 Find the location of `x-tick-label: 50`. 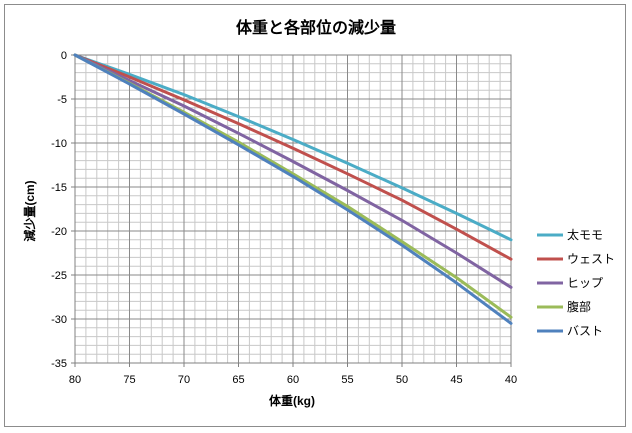

x-tick-label: 50 is located at coordinates (402, 380).